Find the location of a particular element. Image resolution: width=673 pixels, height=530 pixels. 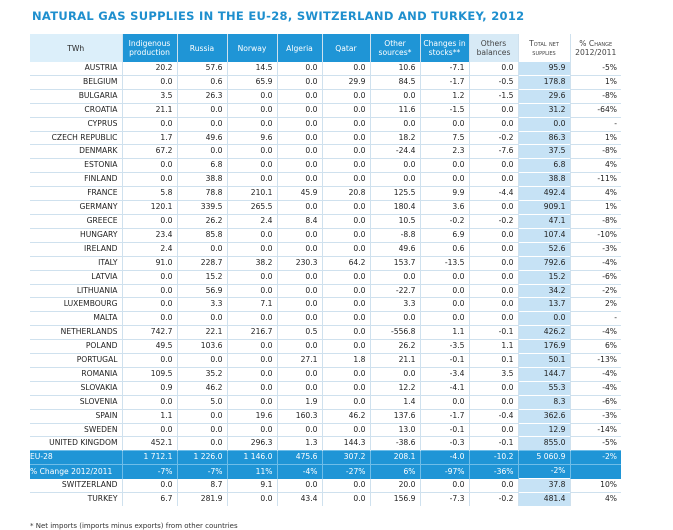

table-row: IRELAND 2.4 0.0 0.0 0.0 0.0 49.6 0.6 0.0 52.6 -3% is located at coordinates (325, 249).